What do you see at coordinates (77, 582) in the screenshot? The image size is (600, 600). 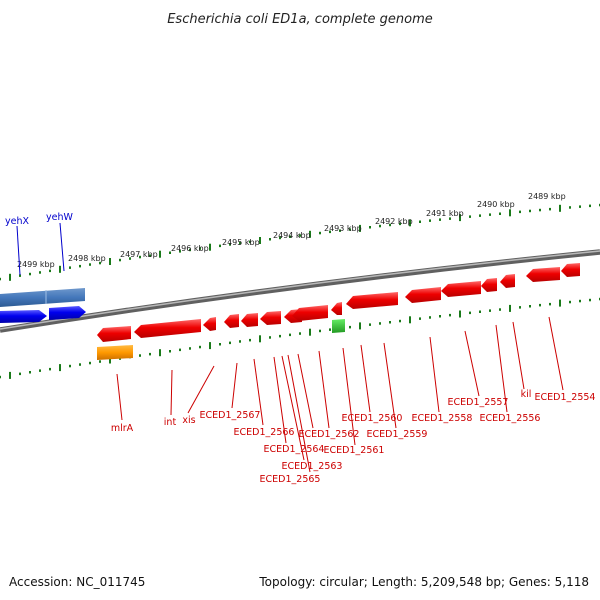 I see `accession-text: Accession: NC_011745` at bounding box center [77, 582].